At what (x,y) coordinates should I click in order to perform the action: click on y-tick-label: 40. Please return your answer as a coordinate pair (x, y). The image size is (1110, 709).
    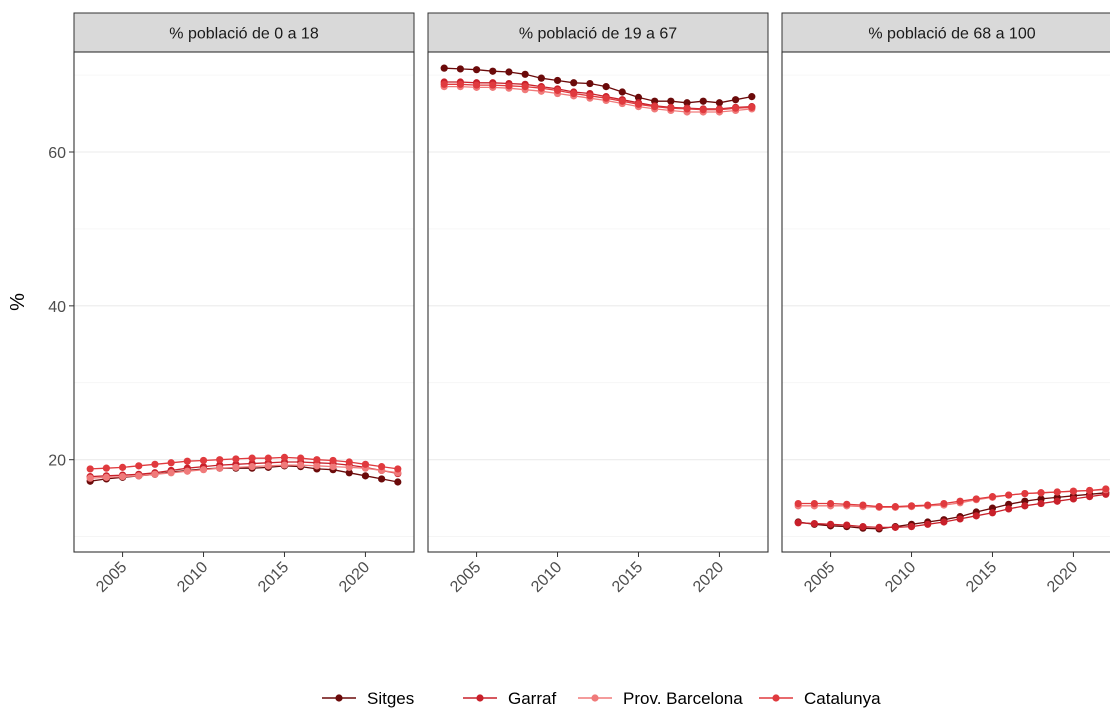
    Looking at the image, I should click on (57, 307).